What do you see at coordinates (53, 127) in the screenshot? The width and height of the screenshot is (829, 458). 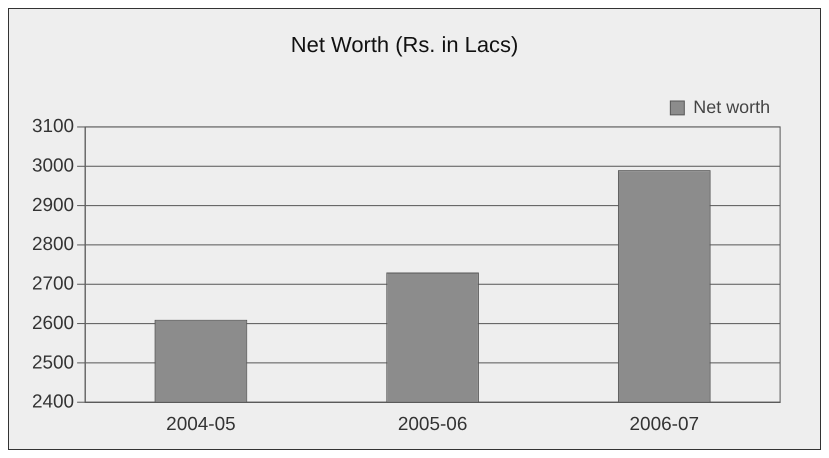 I see `y-tick-label: 3100` at bounding box center [53, 127].